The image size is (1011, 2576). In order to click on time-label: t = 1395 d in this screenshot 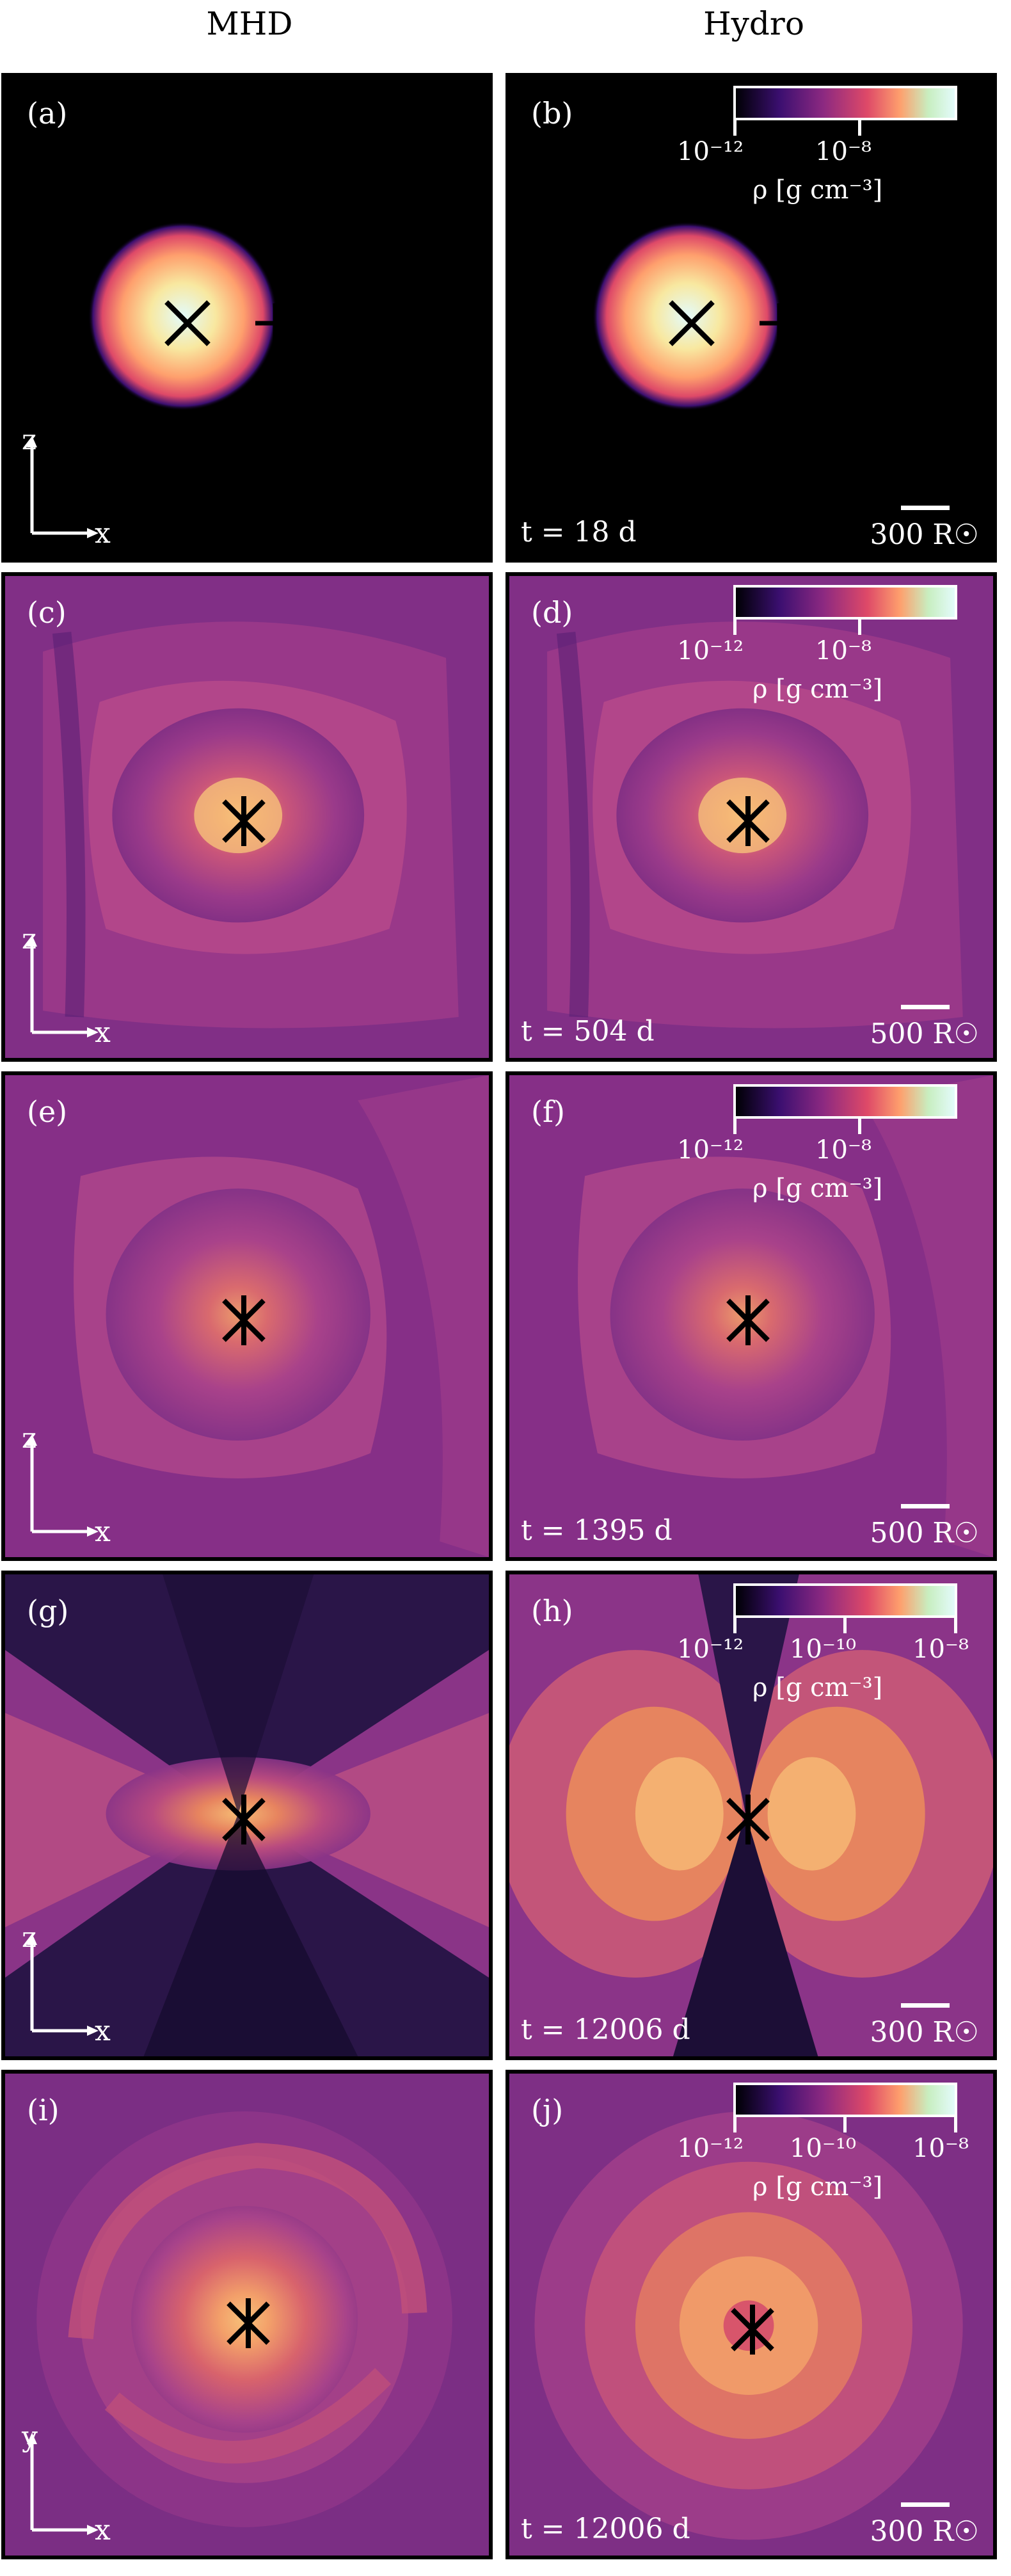, I will do `click(597, 1530)`.